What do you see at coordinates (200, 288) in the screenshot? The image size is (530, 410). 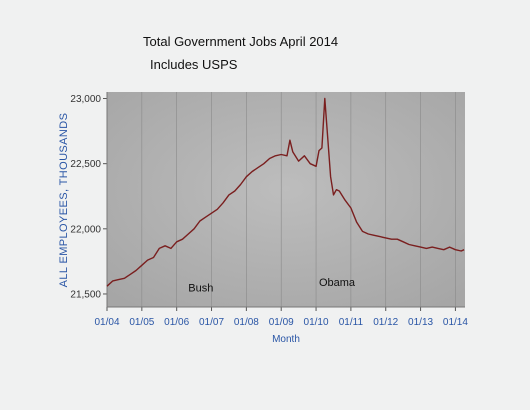 I see `annotation-label: Bush` at bounding box center [200, 288].